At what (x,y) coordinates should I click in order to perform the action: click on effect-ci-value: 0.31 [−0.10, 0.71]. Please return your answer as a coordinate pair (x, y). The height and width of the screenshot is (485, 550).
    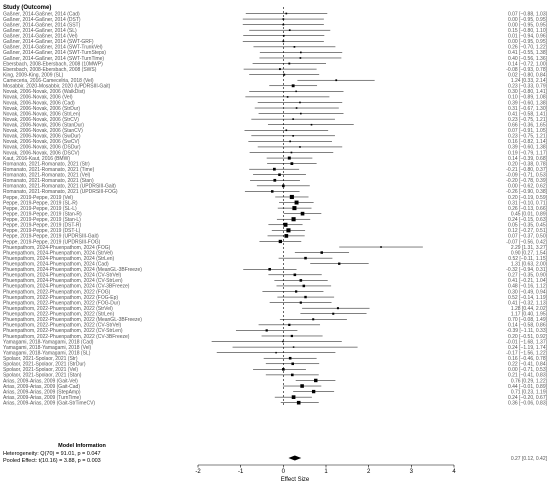
    Looking at the image, I should click on (528, 203).